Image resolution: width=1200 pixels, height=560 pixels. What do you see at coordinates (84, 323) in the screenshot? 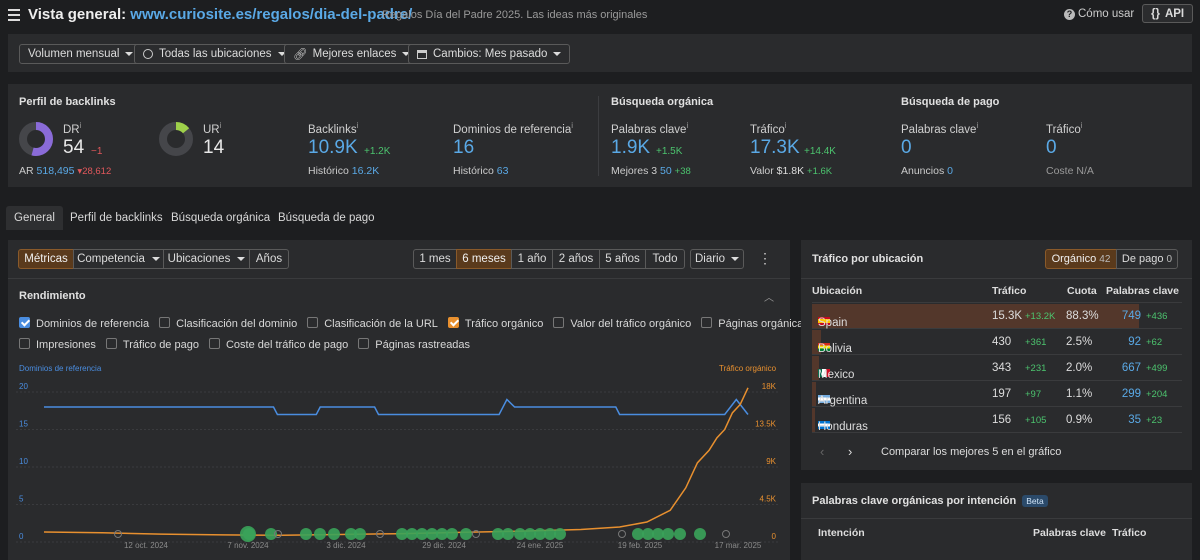
I see `metric-checkbox: Dominios de referencia` at bounding box center [84, 323].